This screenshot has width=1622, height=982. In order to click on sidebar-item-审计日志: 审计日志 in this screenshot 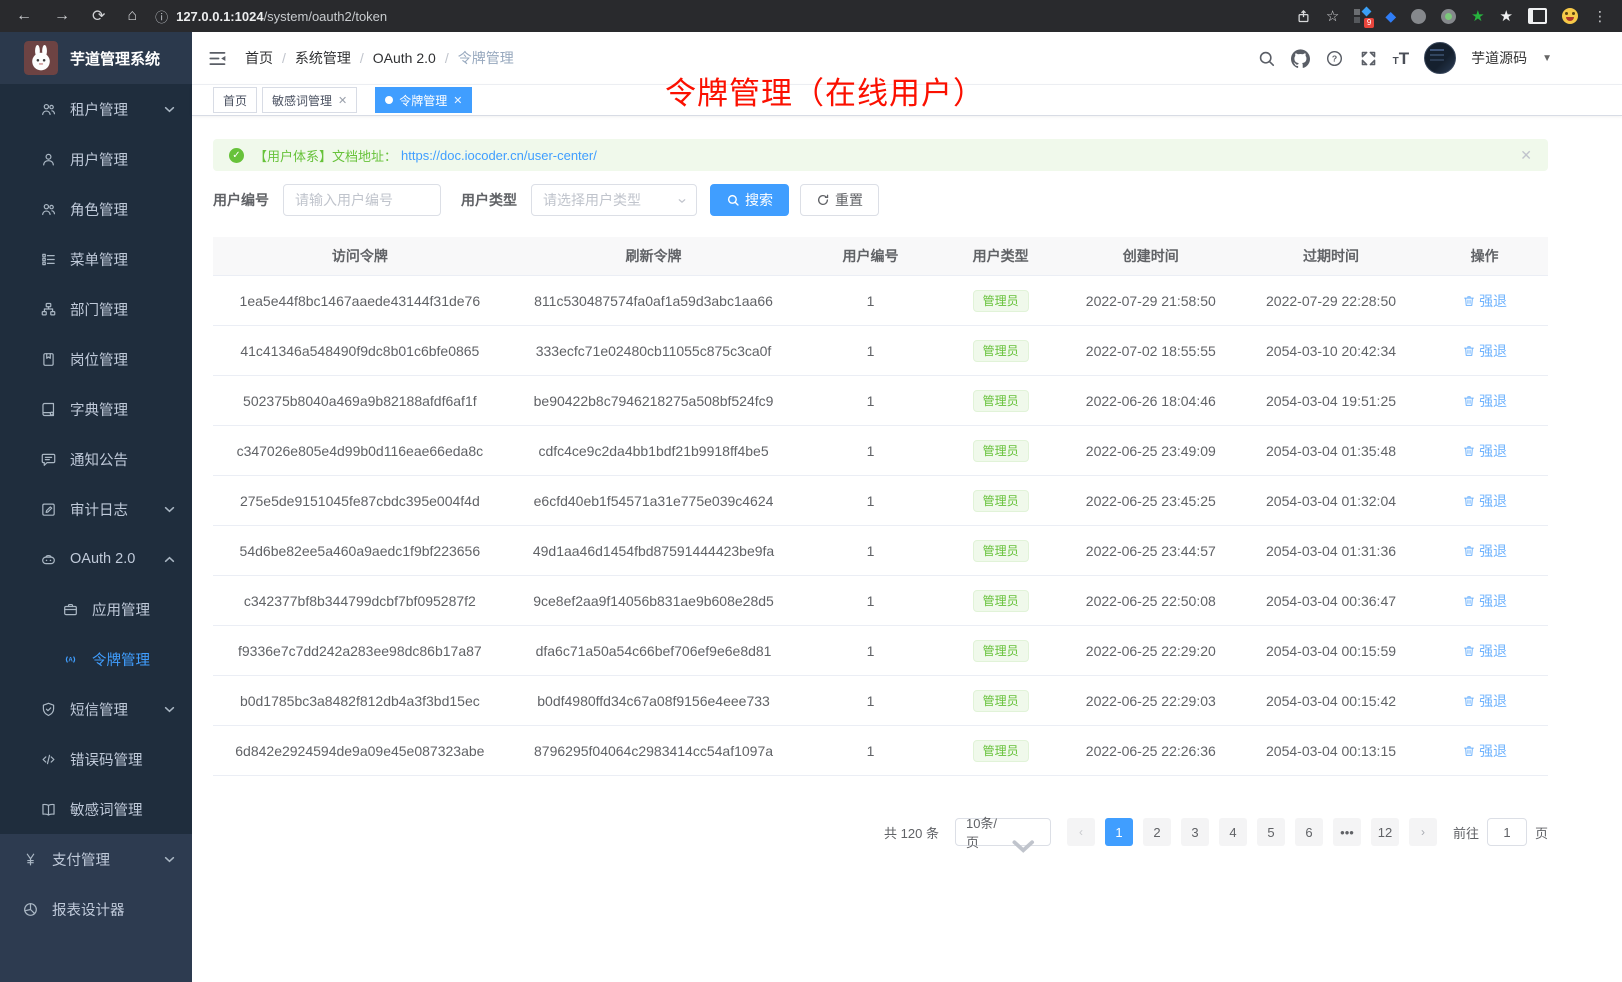, I will do `click(96, 509)`.